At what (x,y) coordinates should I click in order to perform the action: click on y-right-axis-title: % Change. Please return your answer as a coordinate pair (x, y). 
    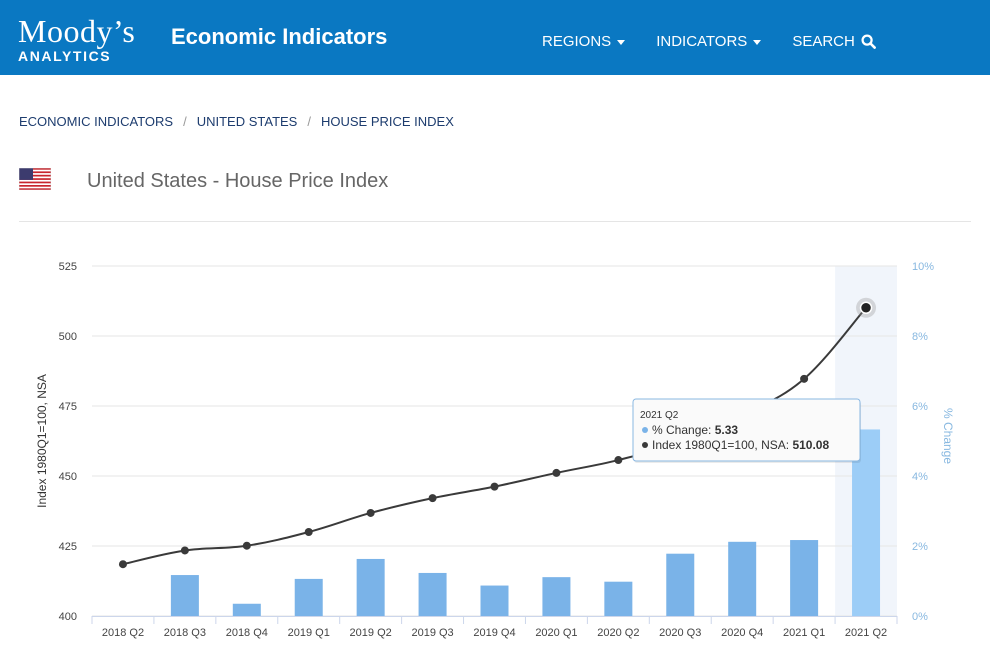
    Looking at the image, I should click on (948, 436).